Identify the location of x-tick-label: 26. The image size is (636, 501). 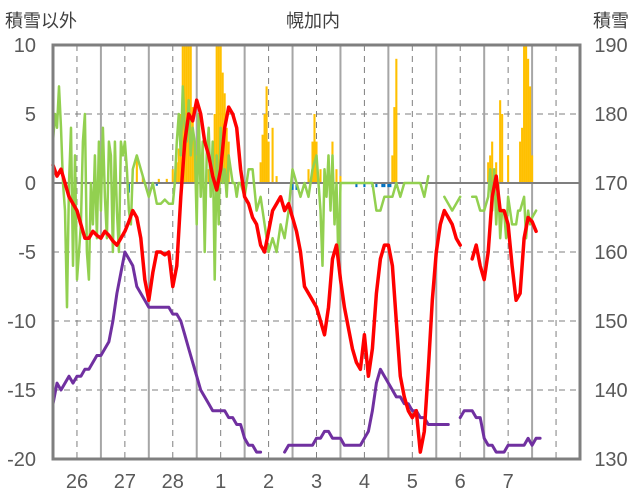
(77, 482).